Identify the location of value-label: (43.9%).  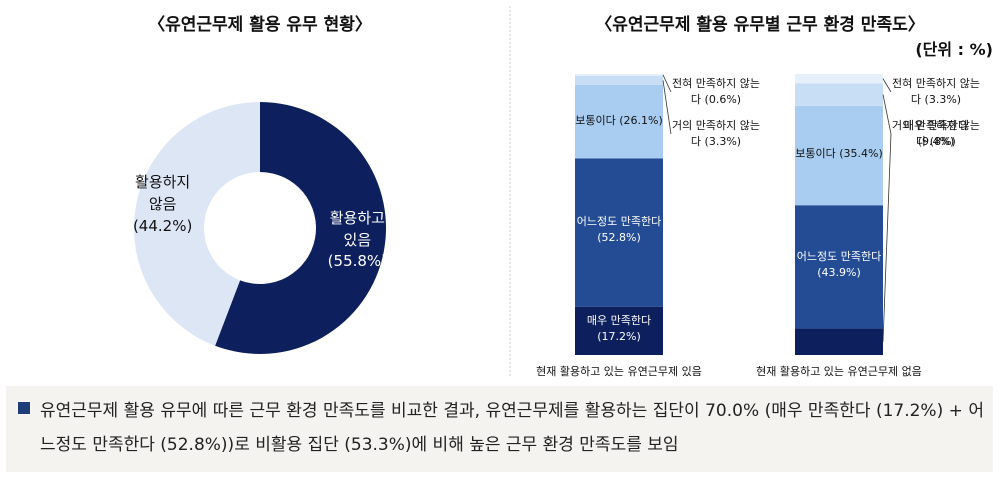
(839, 272).